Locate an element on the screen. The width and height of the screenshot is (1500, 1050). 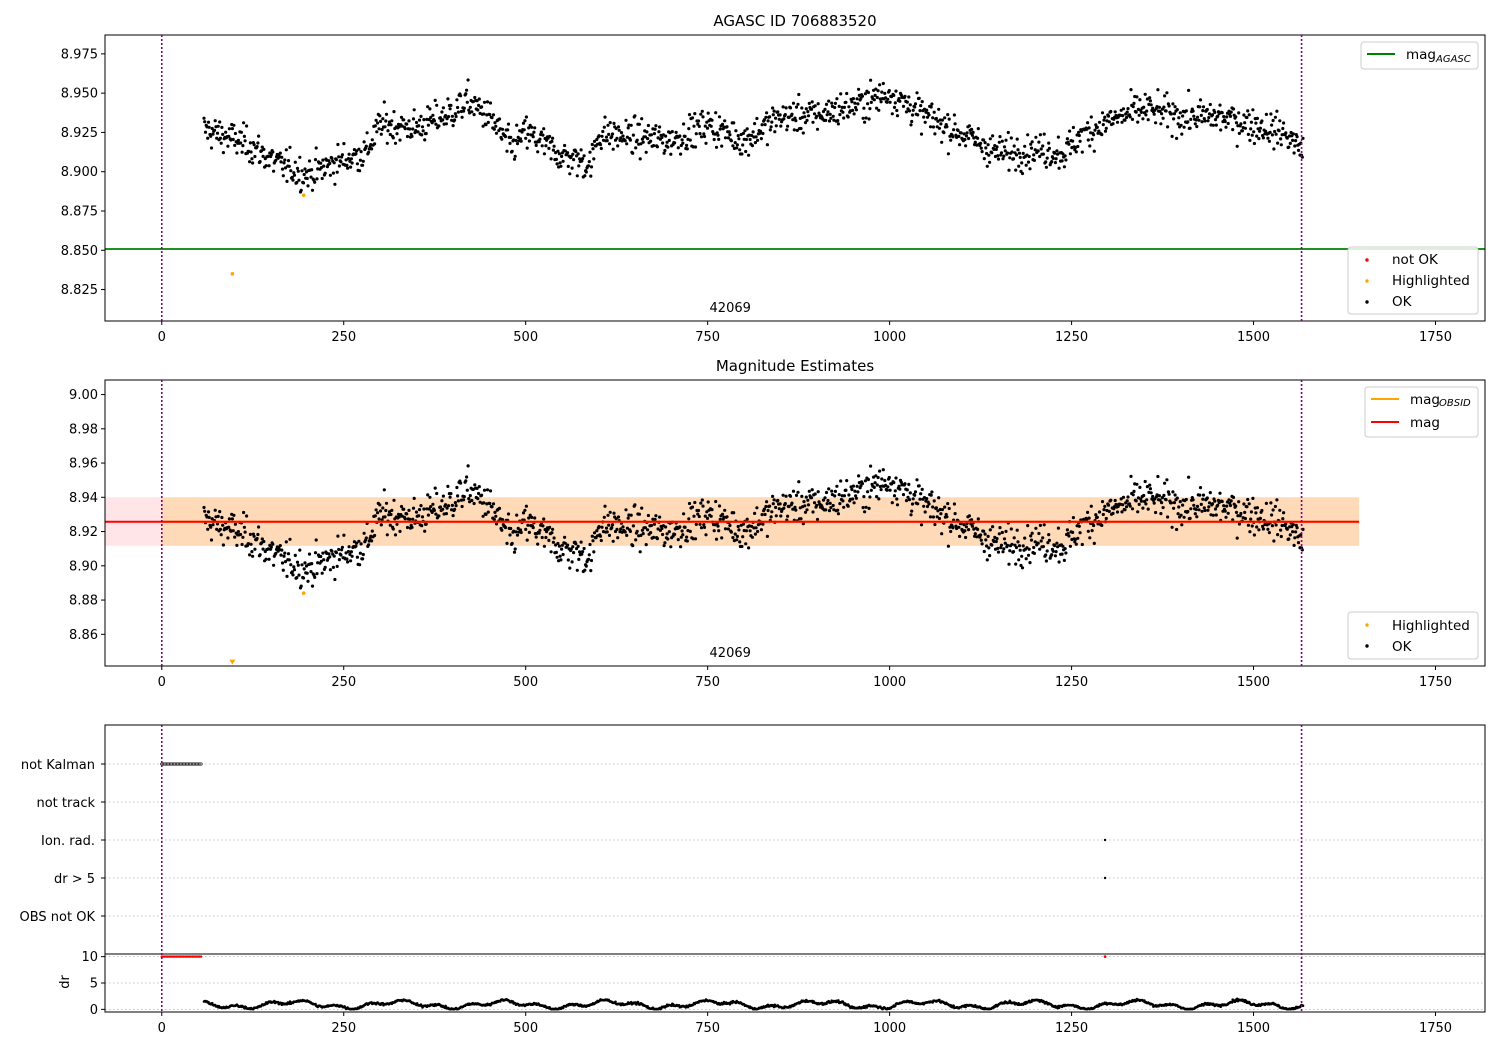
estimates-ytick-label: 8.94 is located at coordinates (83, 498).